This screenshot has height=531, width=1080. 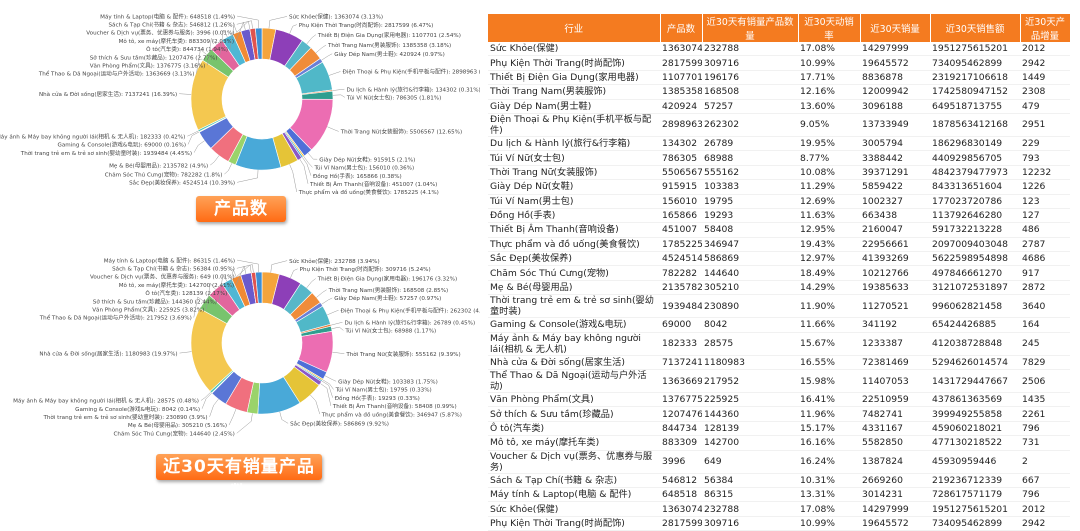 I want to click on industry-name-cell: Giày Dép Nam(男士鞋), so click(x=574, y=106).